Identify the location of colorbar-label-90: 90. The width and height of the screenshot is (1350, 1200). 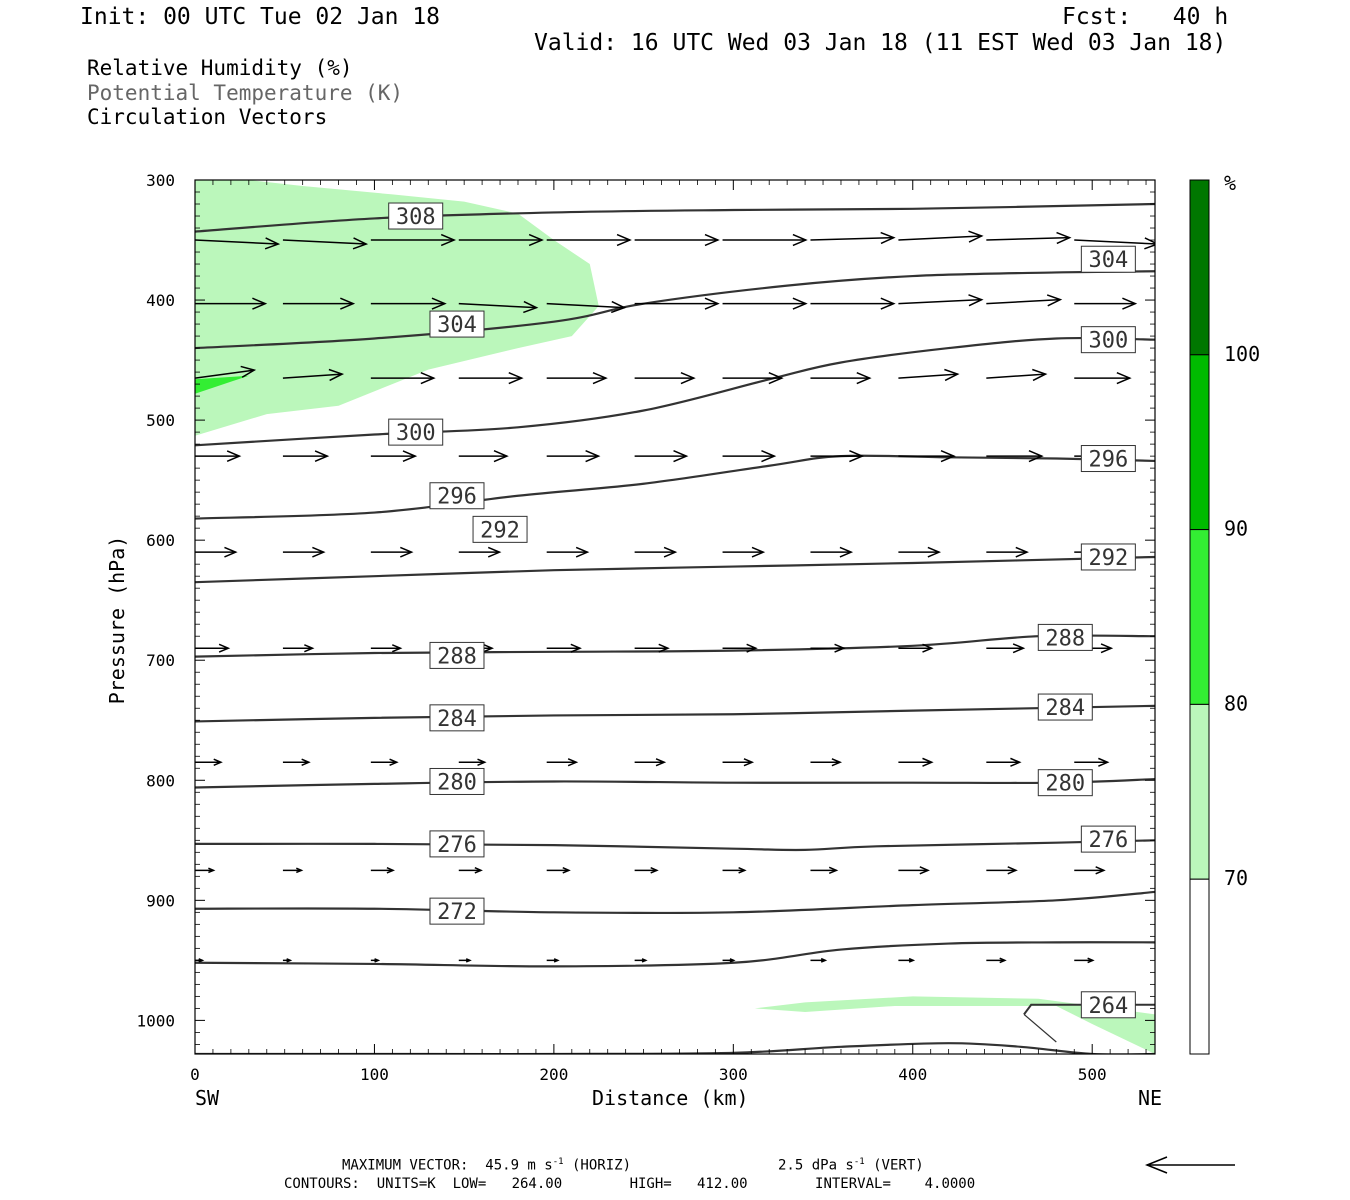
(1236, 529).